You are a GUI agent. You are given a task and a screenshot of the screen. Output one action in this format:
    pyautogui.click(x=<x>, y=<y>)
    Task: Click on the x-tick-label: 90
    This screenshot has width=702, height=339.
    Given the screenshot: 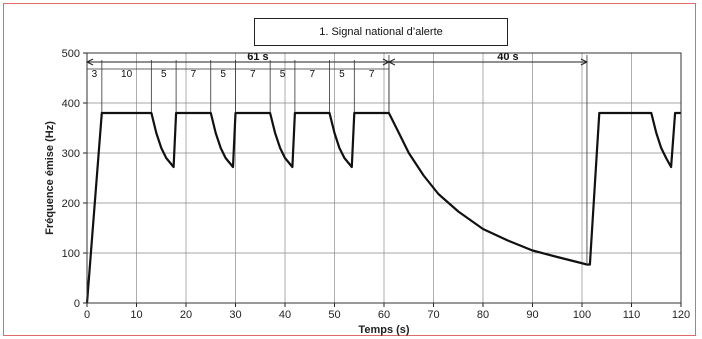 What is the action you would take?
    pyautogui.click(x=532, y=315)
    